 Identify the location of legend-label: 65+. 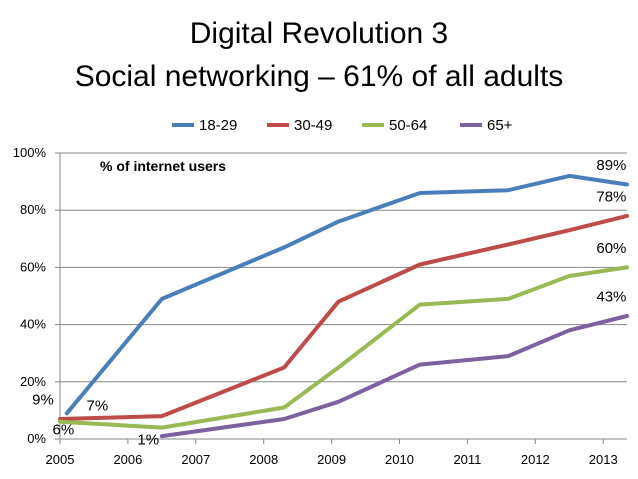
(500, 125).